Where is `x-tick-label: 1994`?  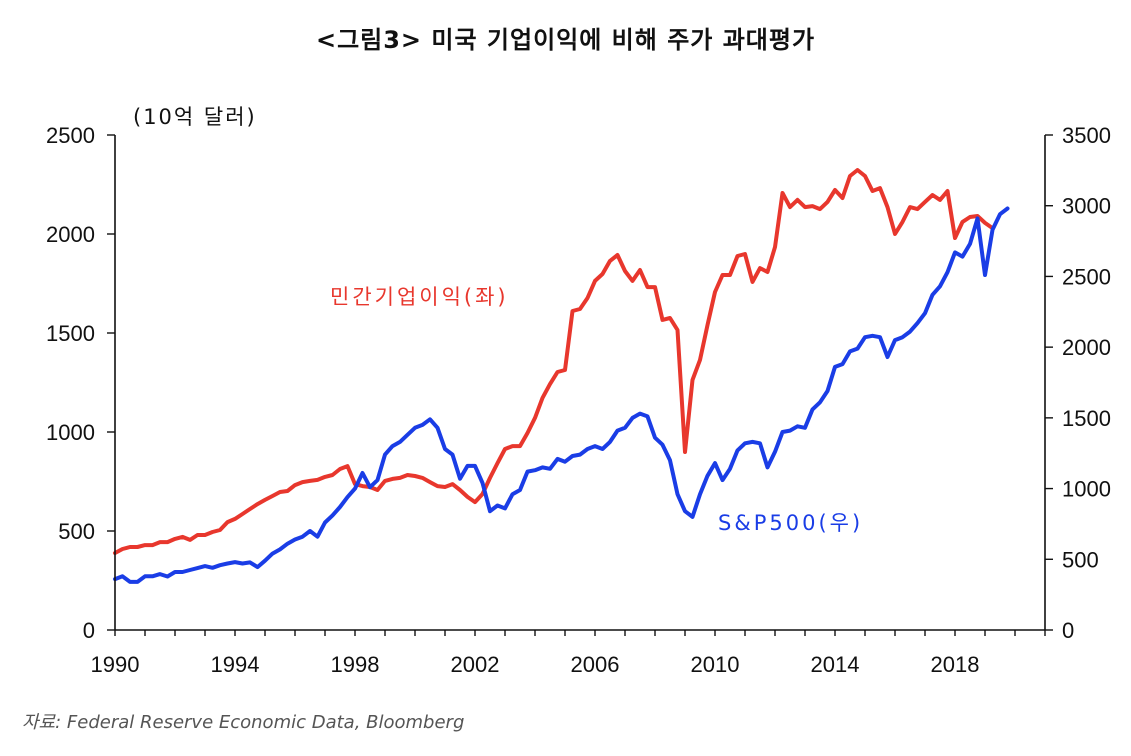
x-tick-label: 1994 is located at coordinates (235, 664).